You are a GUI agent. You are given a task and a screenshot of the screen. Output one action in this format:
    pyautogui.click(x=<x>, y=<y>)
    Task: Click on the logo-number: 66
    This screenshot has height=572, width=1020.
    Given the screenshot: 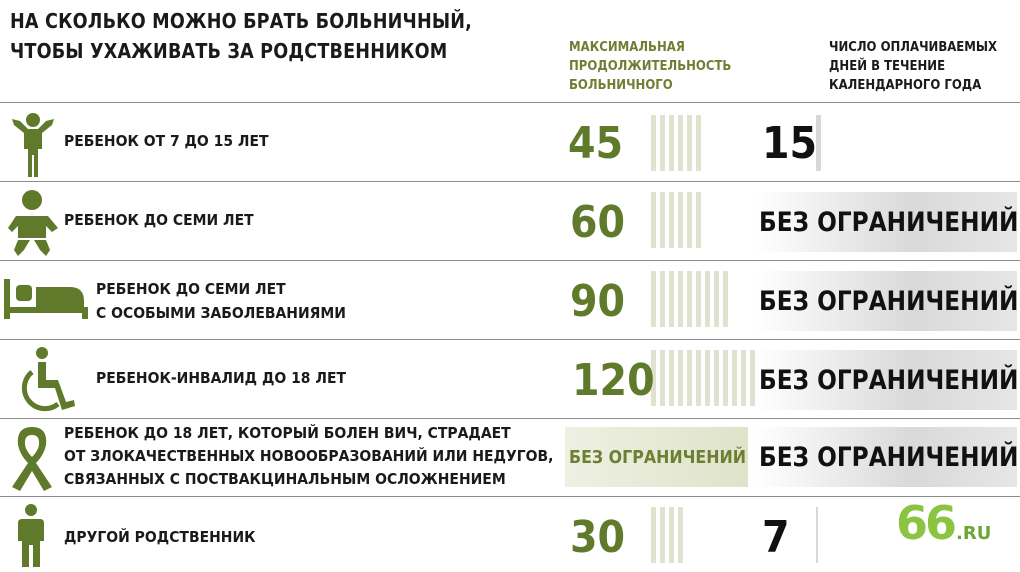 What is the action you would take?
    pyautogui.click(x=926, y=523)
    